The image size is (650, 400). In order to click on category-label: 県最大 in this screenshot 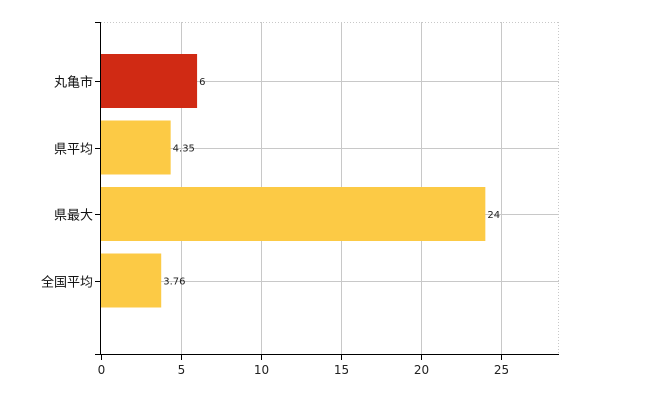, I will do `click(73, 216)`.